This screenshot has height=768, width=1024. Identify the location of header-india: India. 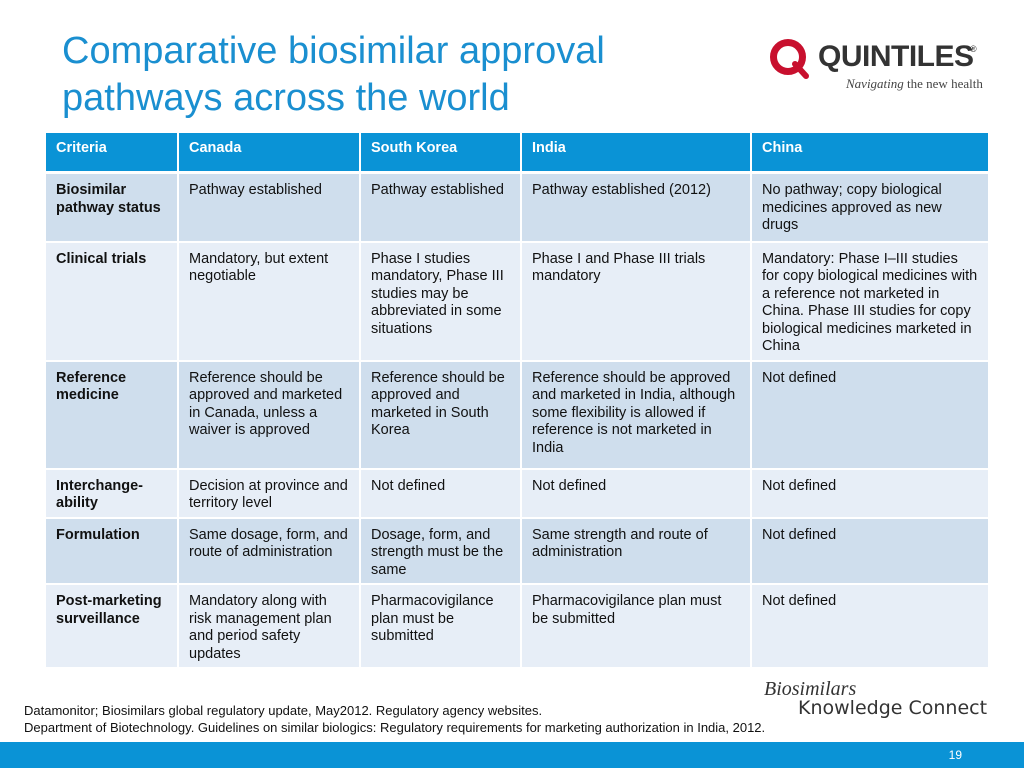
(636, 153).